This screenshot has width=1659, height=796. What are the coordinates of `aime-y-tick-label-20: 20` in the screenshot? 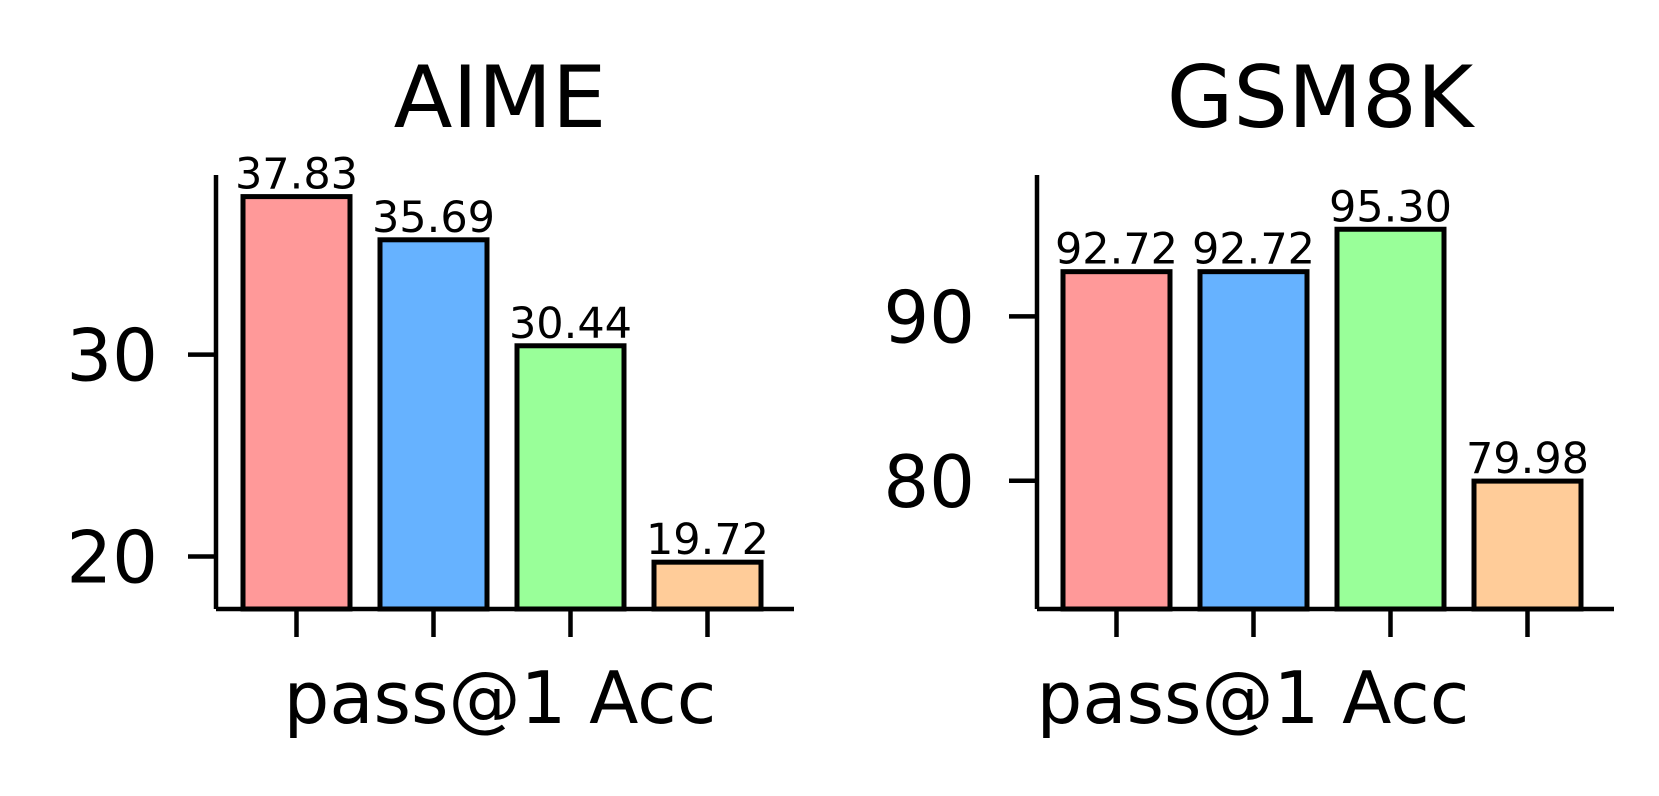 It's located at (112, 558).